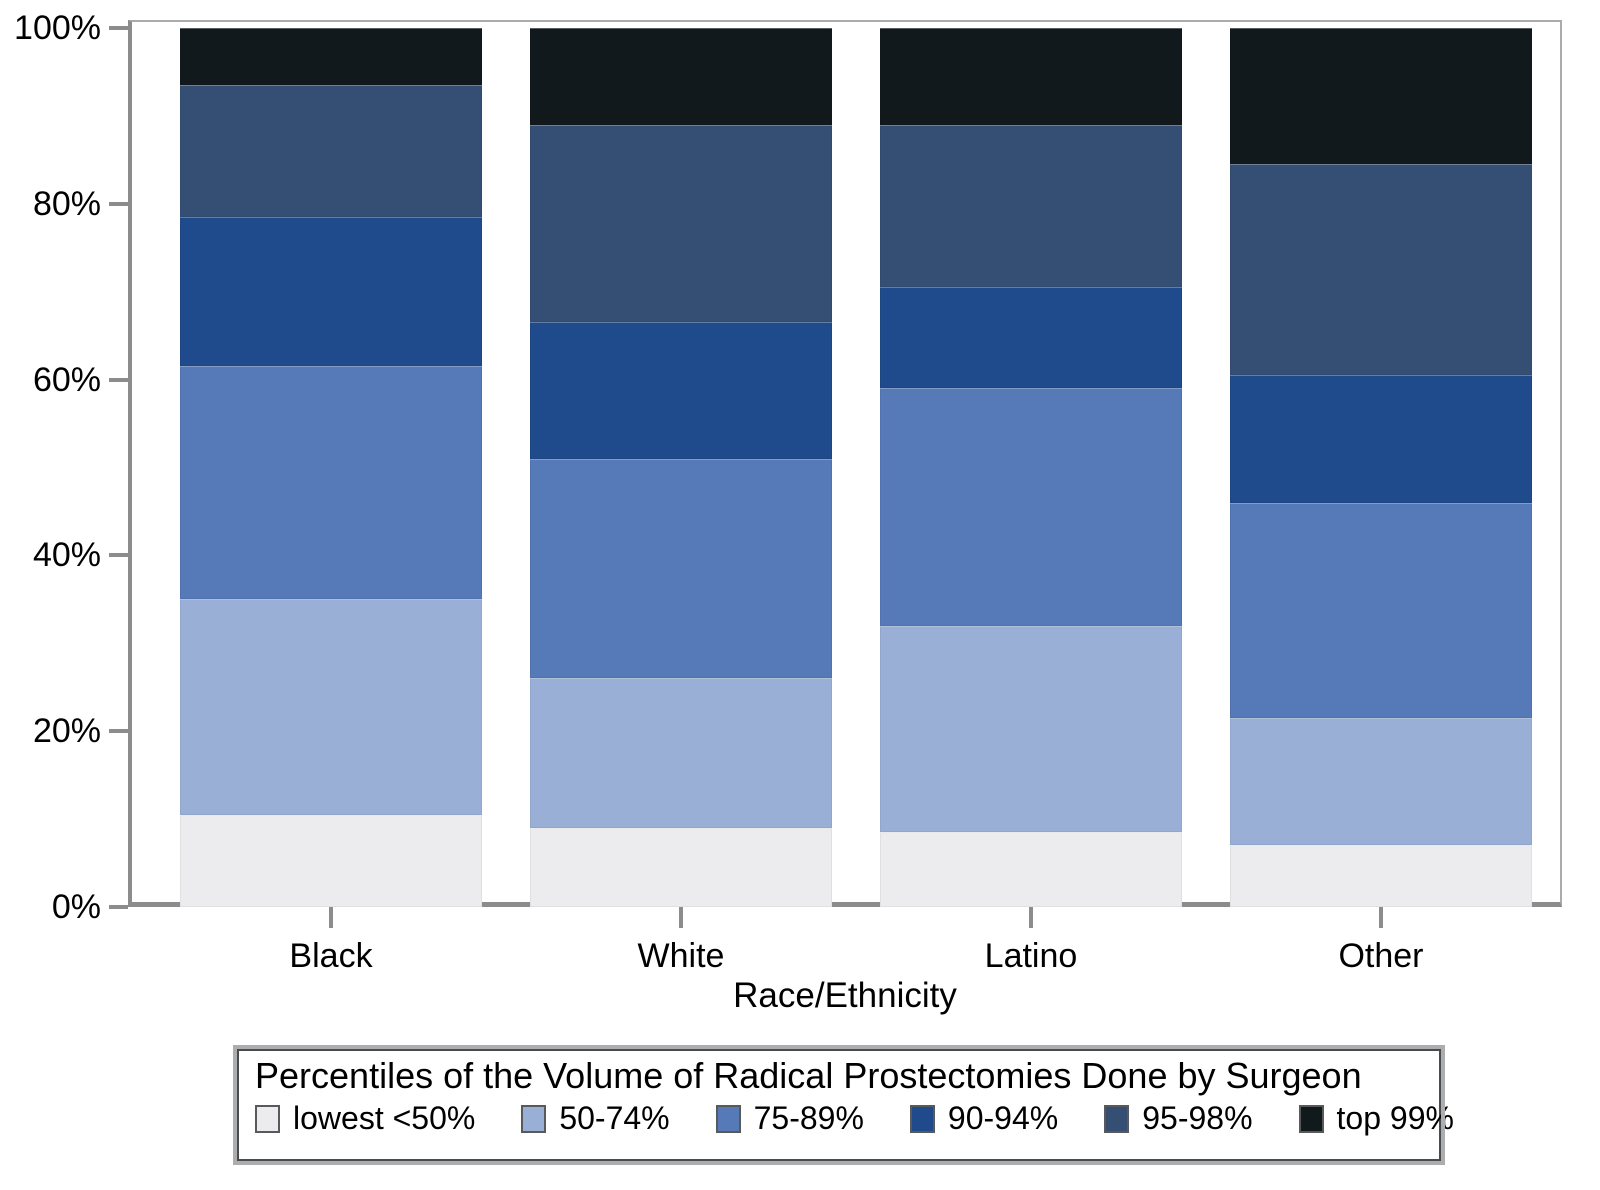 The height and width of the screenshot is (1190, 1600). I want to click on x-axis-title: Race/Ethnicity, so click(845, 995).